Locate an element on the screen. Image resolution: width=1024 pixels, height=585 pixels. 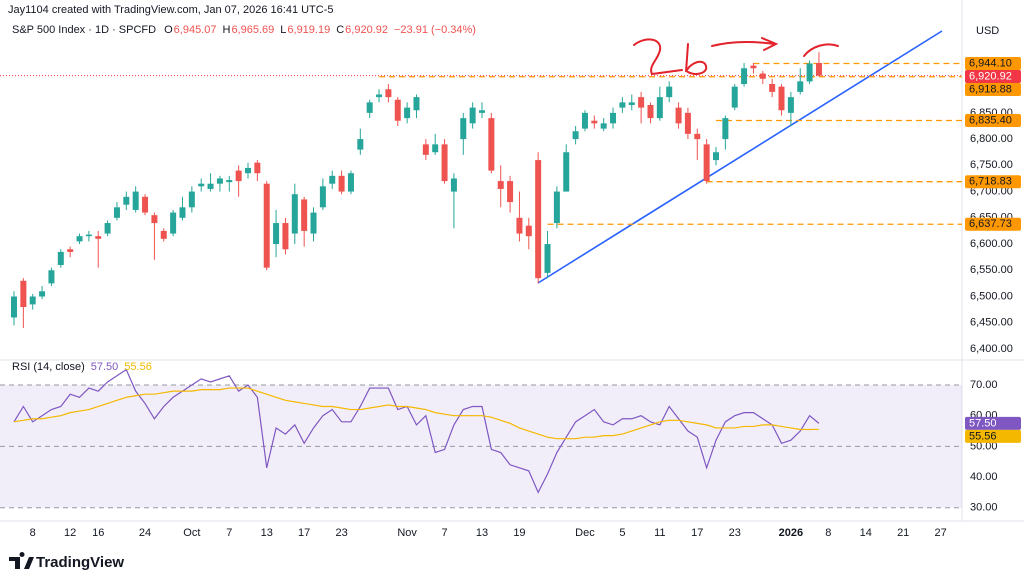
x-tick-label: 7 is located at coordinates (444, 533).